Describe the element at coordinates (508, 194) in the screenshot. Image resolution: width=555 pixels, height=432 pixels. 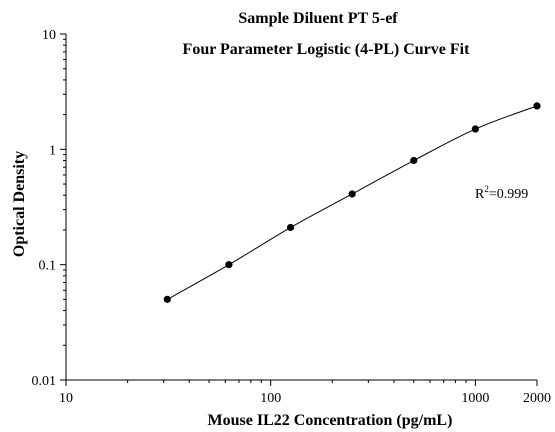
I see `r2-value: =0.999` at that location.